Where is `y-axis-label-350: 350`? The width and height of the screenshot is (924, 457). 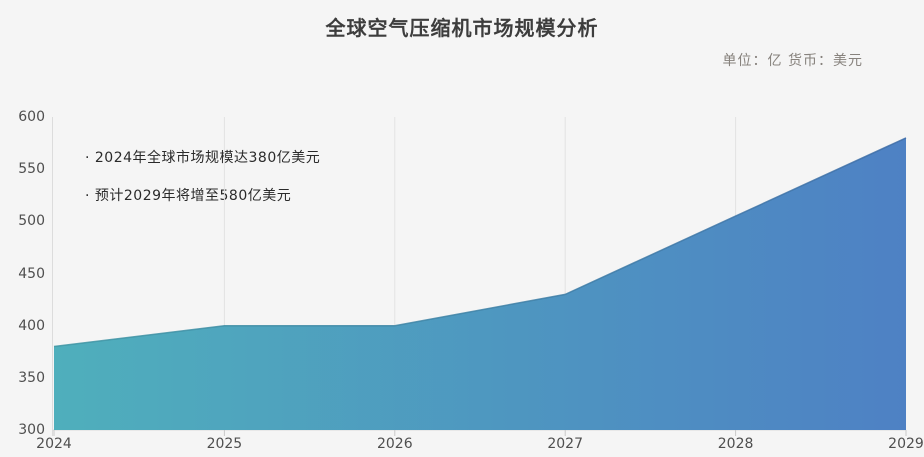
y-axis-label-350: 350 is located at coordinates (31, 377).